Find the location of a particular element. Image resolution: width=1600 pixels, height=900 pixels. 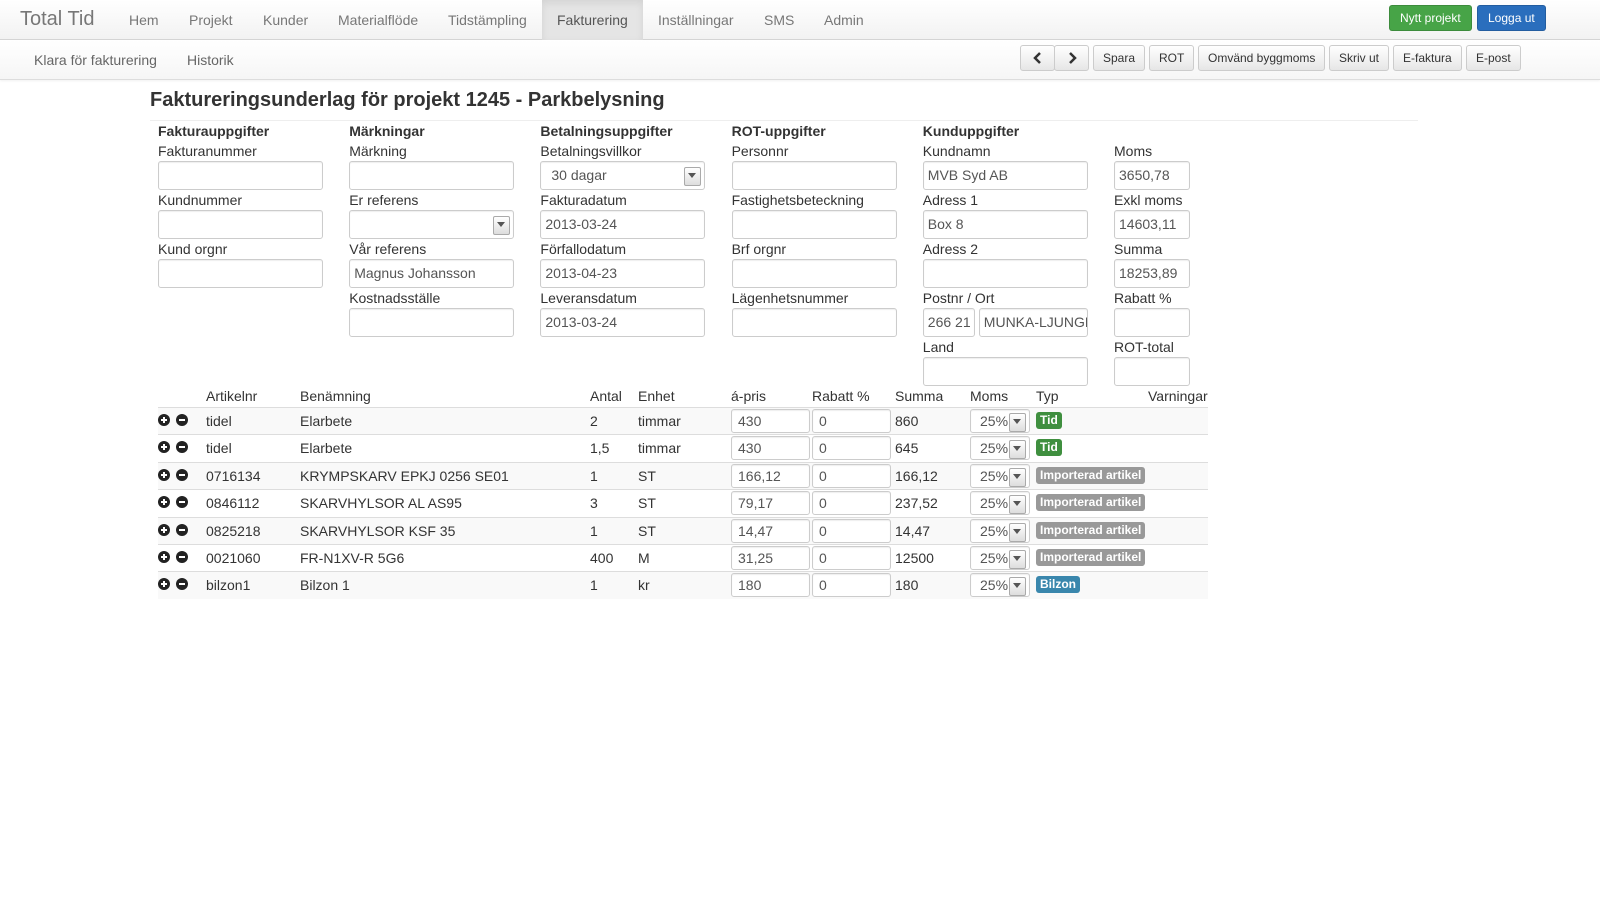

prev-button is located at coordinates (1037, 58).